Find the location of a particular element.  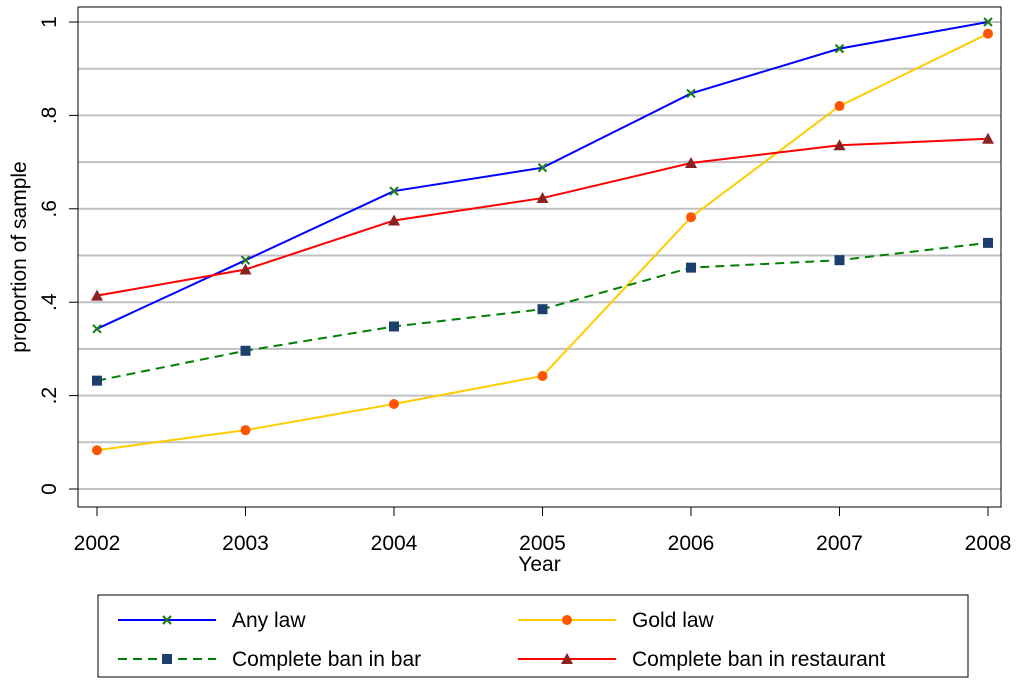

y-tick-label: .4 is located at coordinates (49, 302).